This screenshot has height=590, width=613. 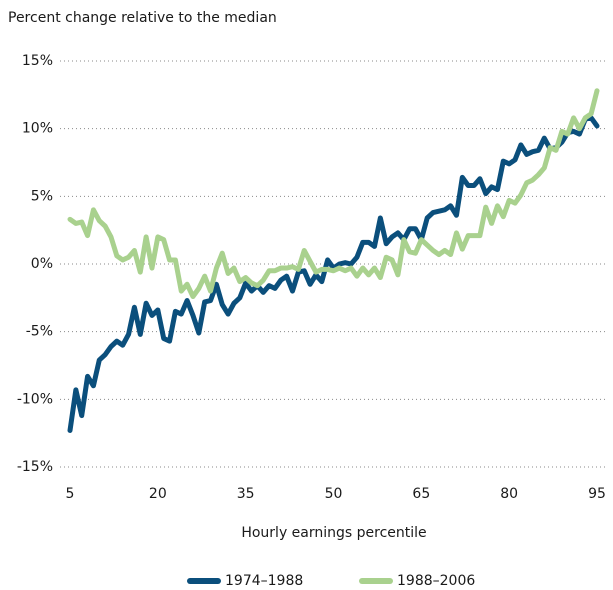 I want to click on x-tick-label: 20, so click(x=158, y=494).